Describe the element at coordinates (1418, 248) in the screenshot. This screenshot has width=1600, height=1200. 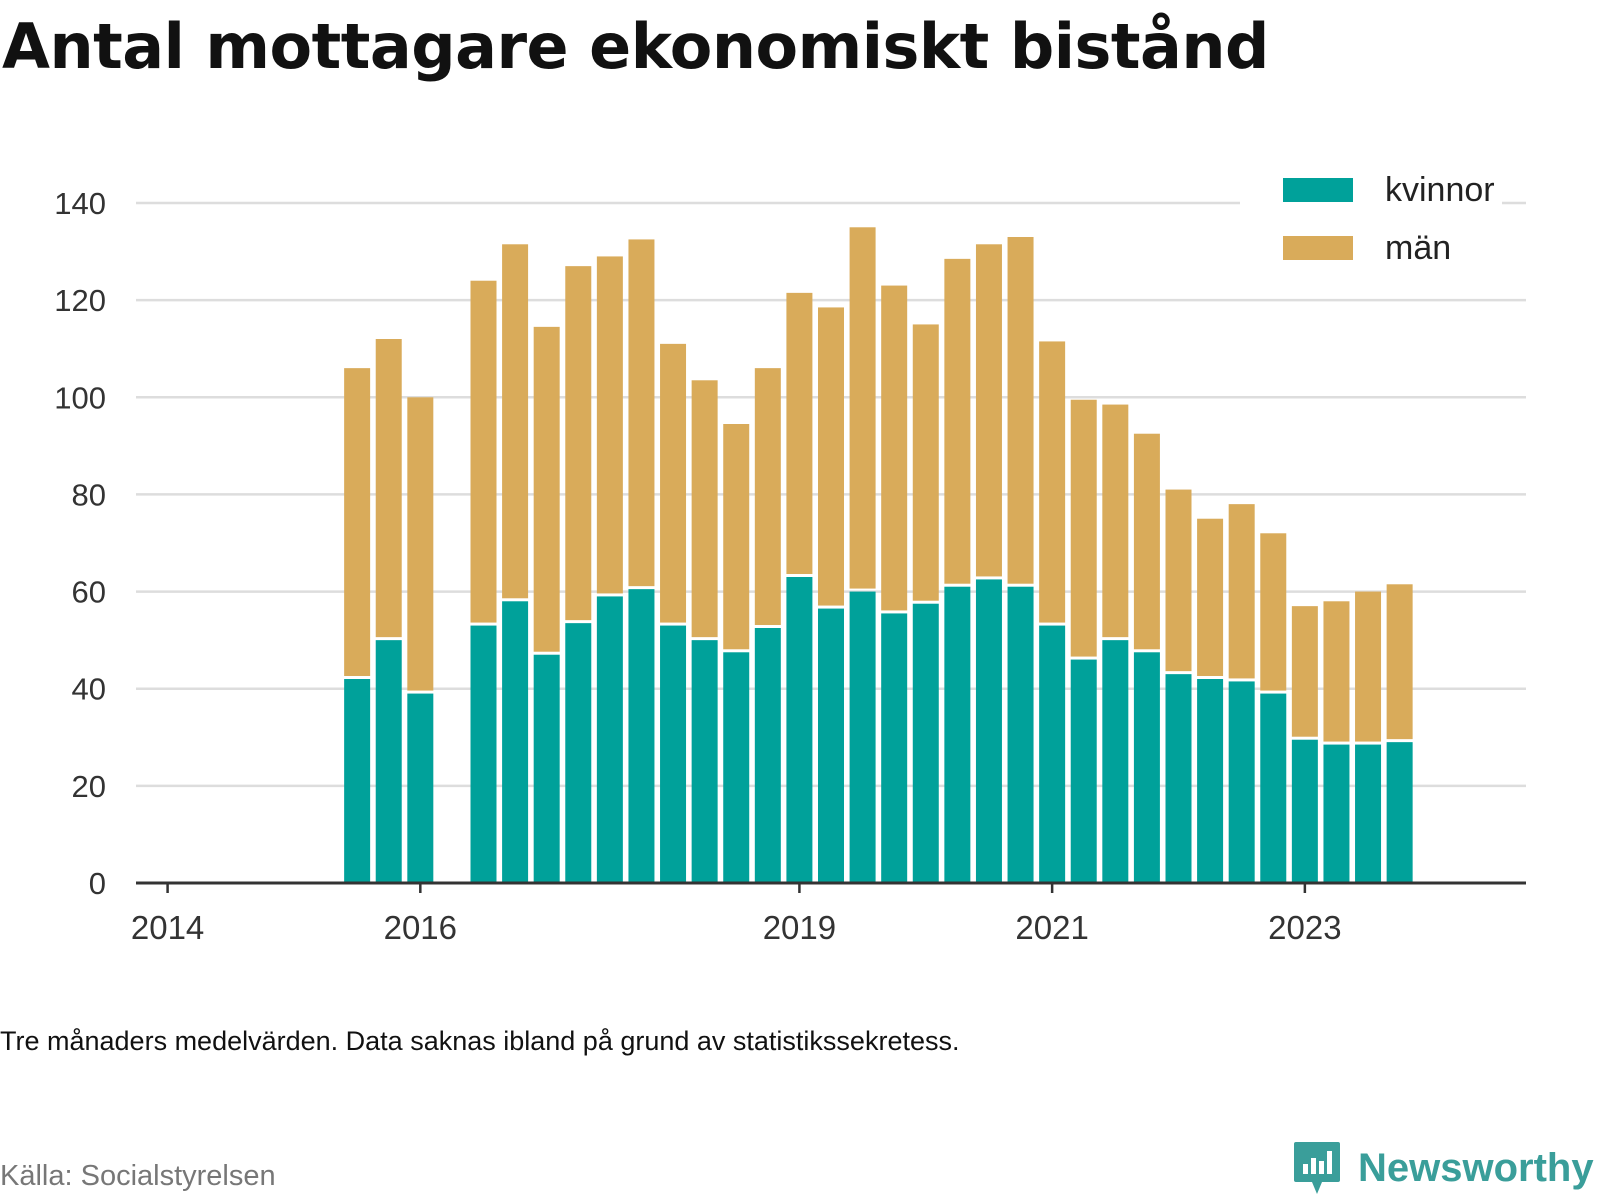
I see `legend-label: män` at that location.